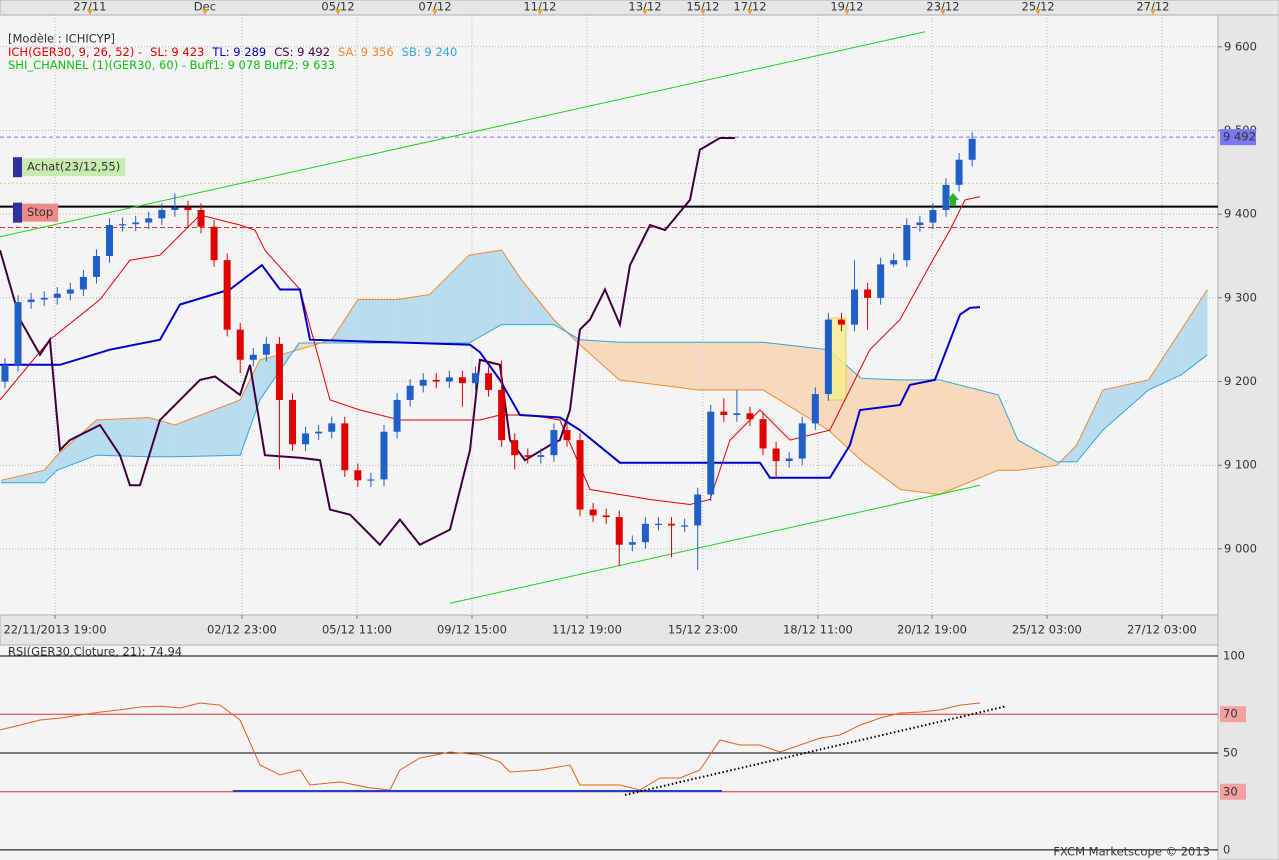  What do you see at coordinates (54, 630) in the screenshot?
I see `x-tick-label: 22/11/2013 19:00` at bounding box center [54, 630].